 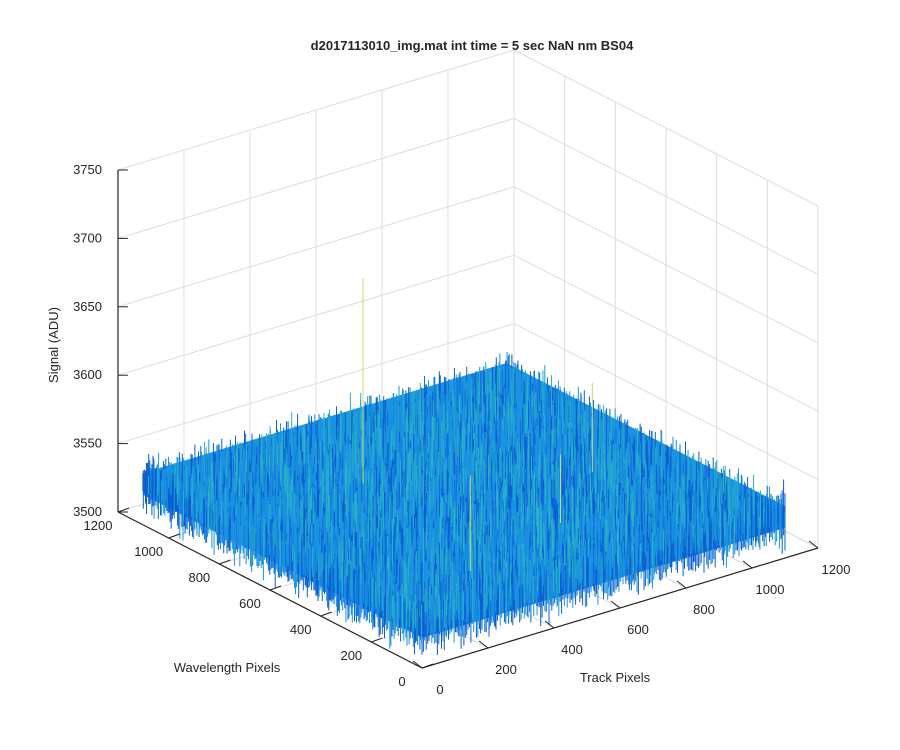 What do you see at coordinates (301, 629) in the screenshot?
I see `y-tick-label: 400` at bounding box center [301, 629].